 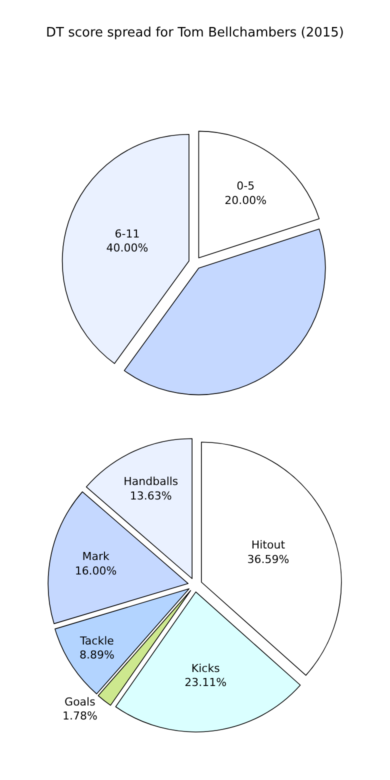 What do you see at coordinates (127, 248) in the screenshot?
I see `data-label: 40.00%` at bounding box center [127, 248].